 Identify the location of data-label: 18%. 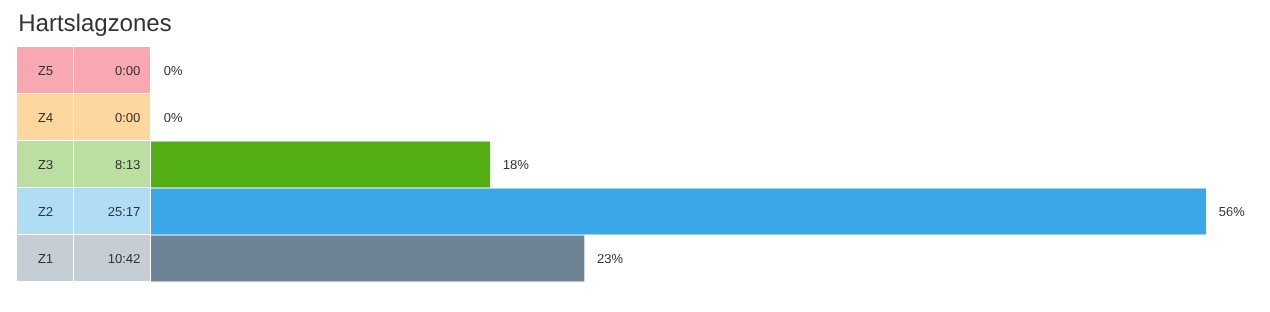
(516, 164).